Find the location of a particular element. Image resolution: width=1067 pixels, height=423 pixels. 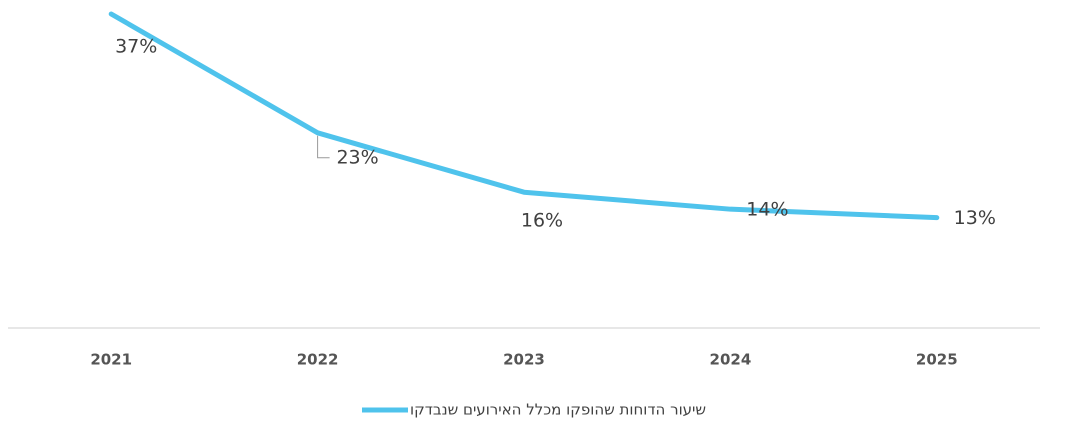

x-tick-label: 2021 is located at coordinates (111, 360).